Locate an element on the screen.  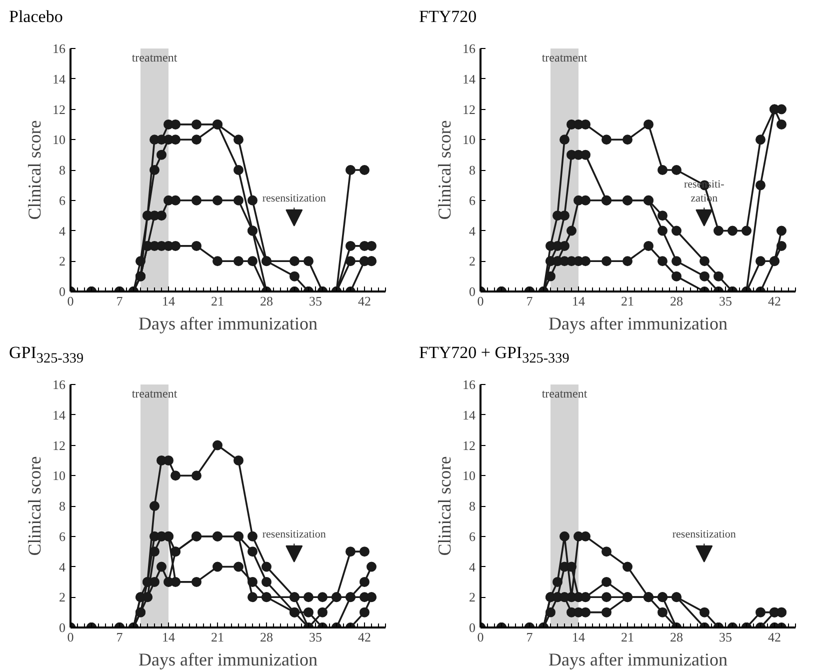
chart-title: GPI$_{325-339}$ is located at coordinates (46, 355).